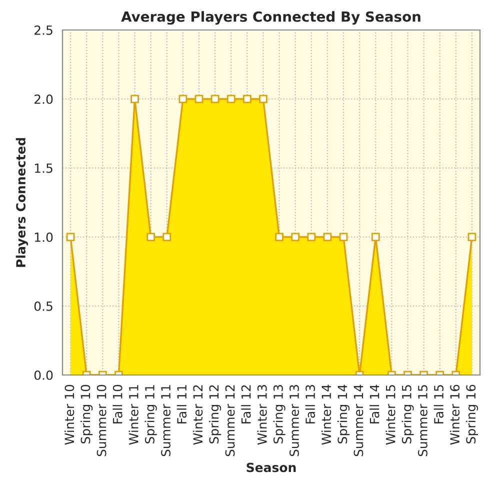  Describe the element at coordinates (270, 18) in the screenshot. I see `chart-title: Average Players Connected By Season` at that location.